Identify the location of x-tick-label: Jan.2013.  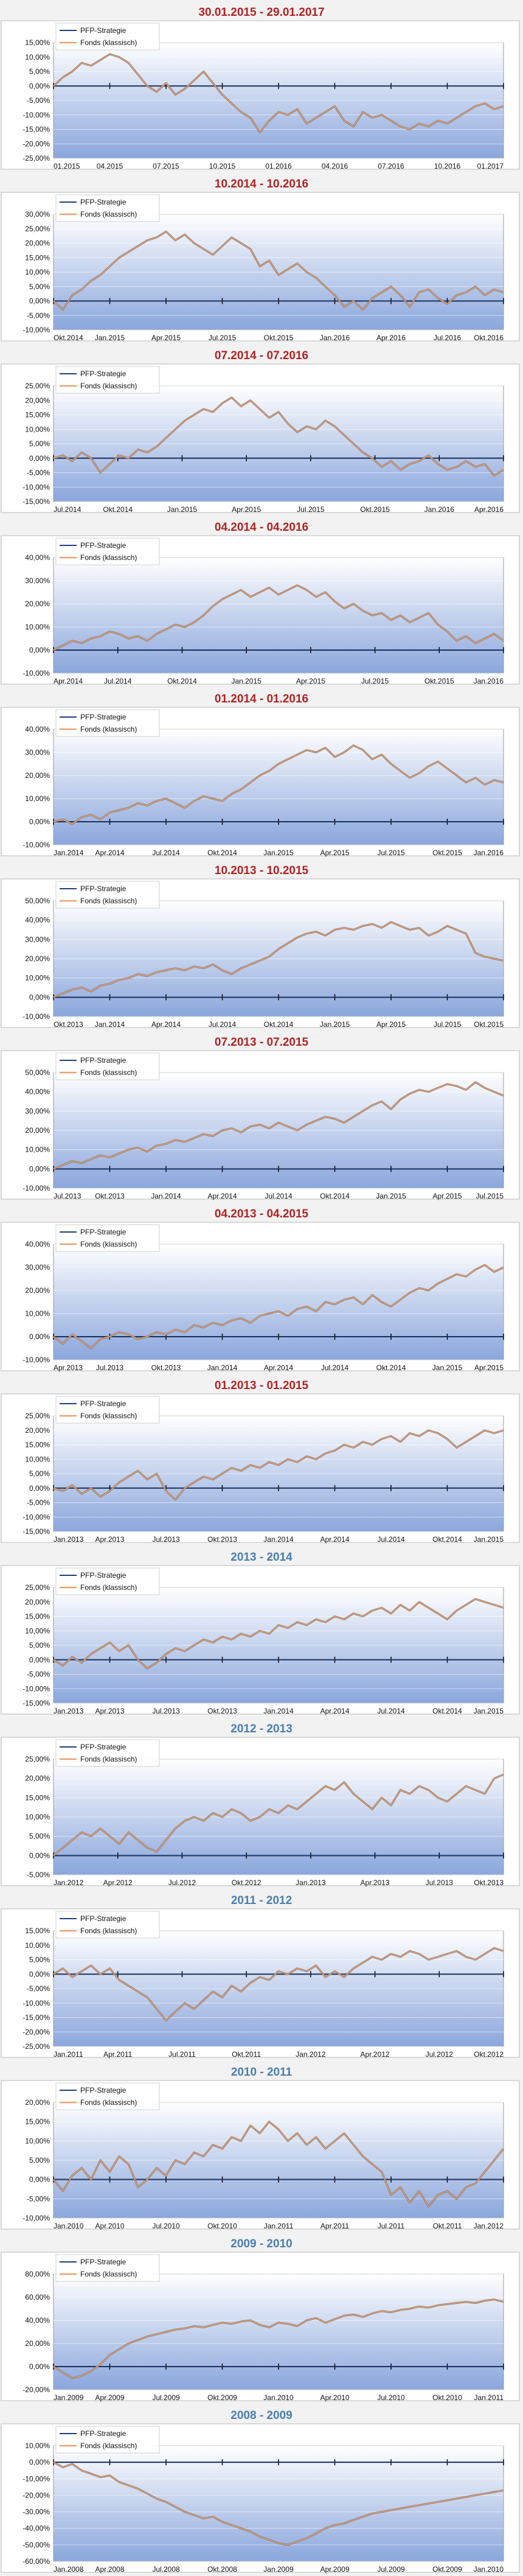
(69, 1711).